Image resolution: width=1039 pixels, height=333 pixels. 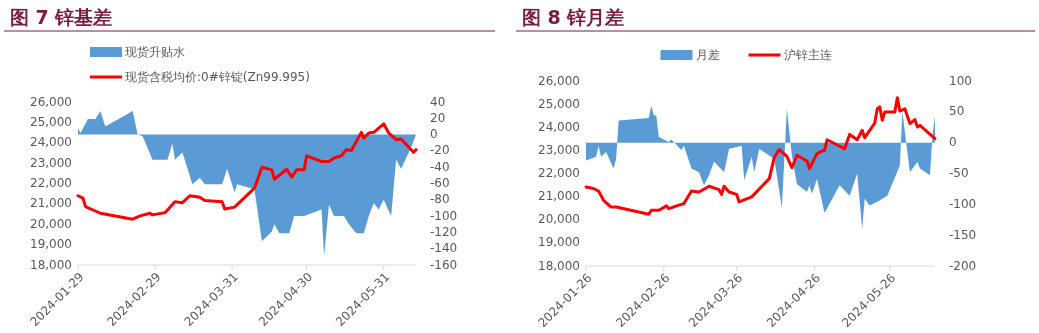 I want to click on y2-tick-label: -200, so click(x=963, y=265).